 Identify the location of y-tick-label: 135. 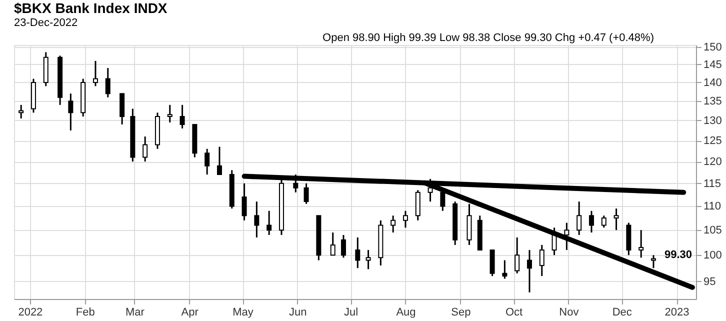
(713, 102).